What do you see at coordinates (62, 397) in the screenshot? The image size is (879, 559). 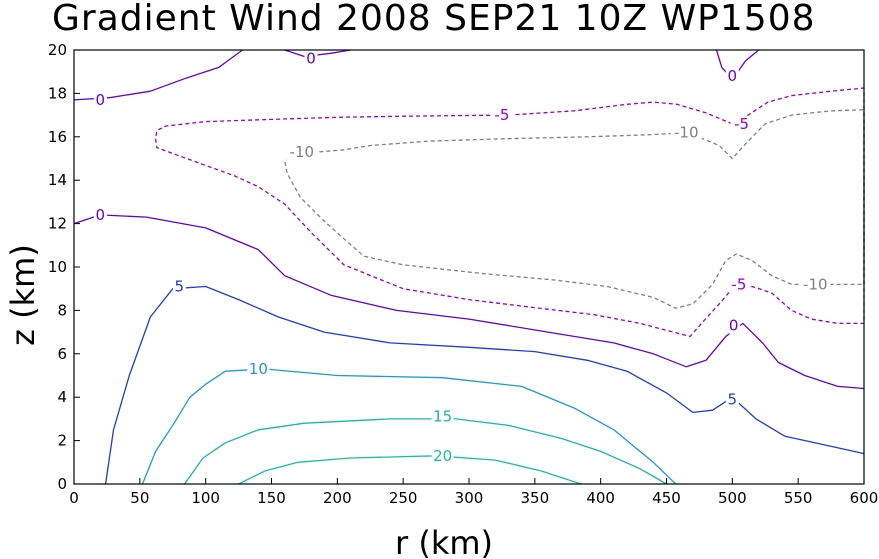 I see `y-tick-label: 4` at bounding box center [62, 397].